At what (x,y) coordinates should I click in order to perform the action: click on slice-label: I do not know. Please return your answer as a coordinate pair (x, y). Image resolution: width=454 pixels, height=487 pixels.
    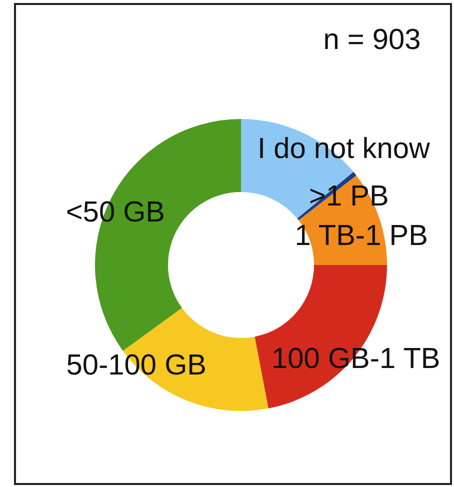
    Looking at the image, I should click on (344, 148).